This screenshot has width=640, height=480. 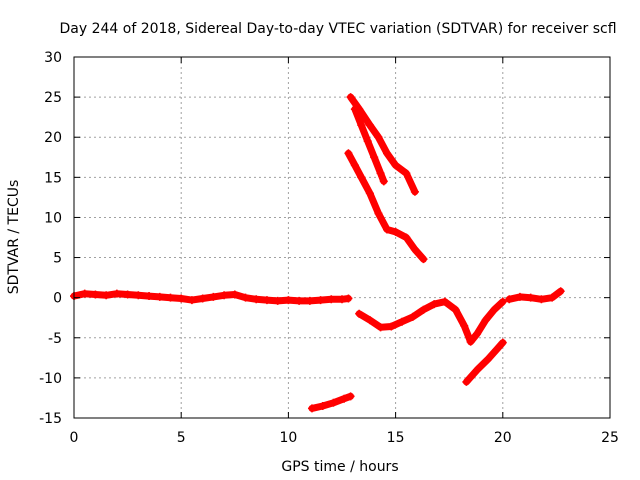 I want to click on y-axis-label: SDTVAR / TECUs, so click(x=14, y=237).